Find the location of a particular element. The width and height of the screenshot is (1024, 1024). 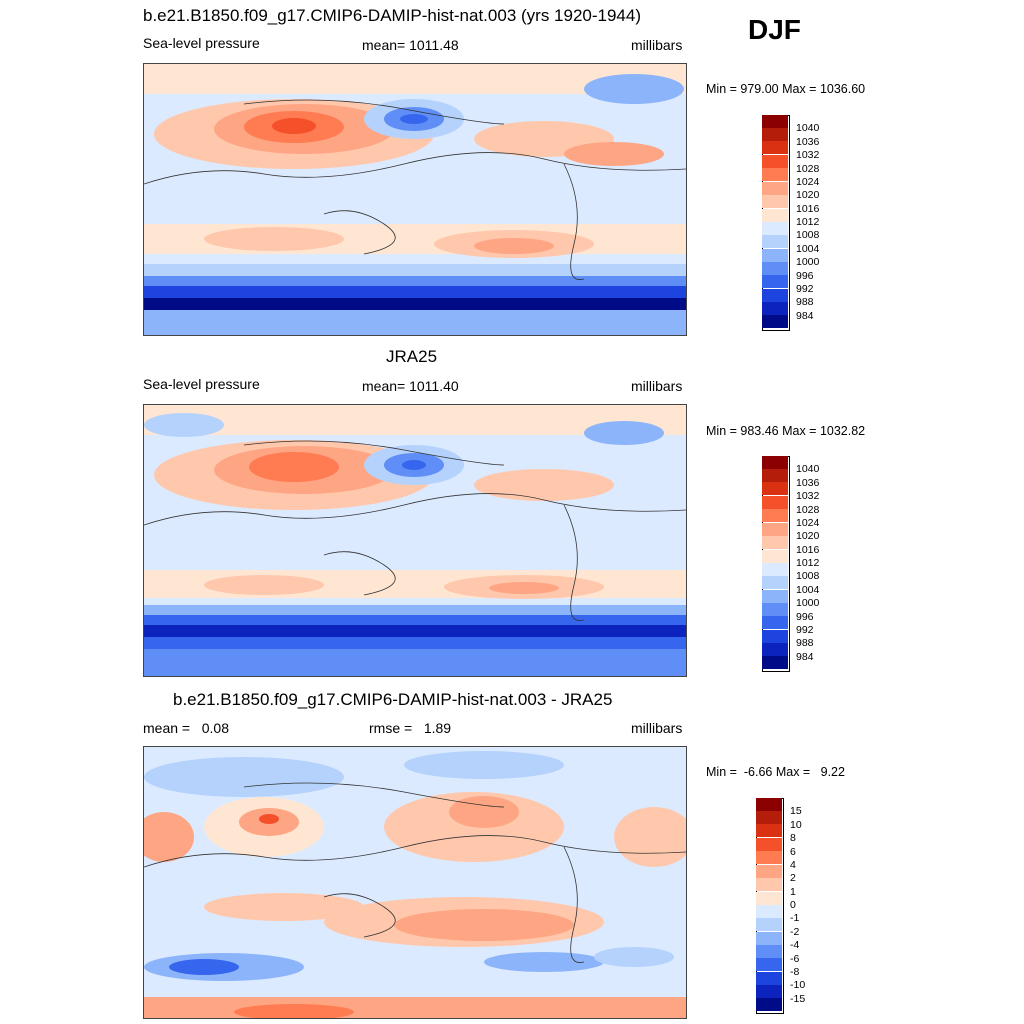

legend-label: -10 is located at coordinates (798, 985).